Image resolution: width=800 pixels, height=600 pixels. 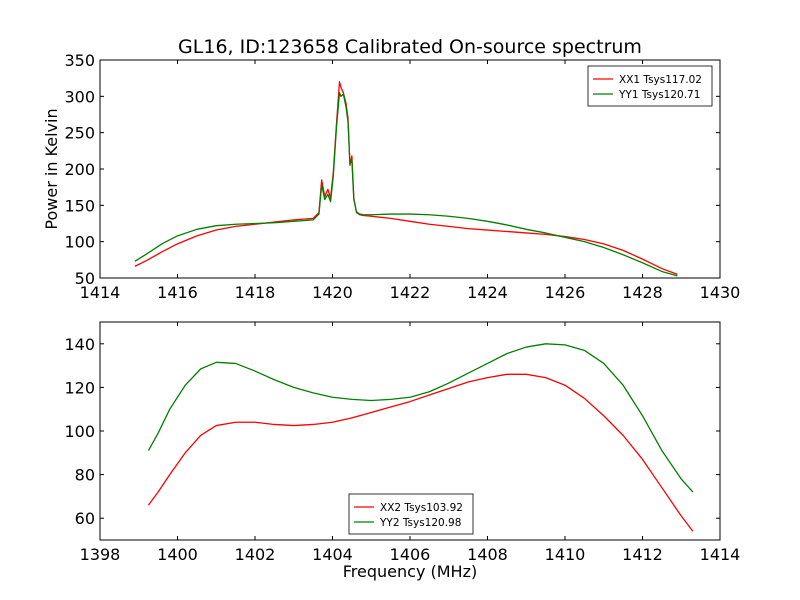 What do you see at coordinates (51, 168) in the screenshot?
I see `top-y-axis-label: Power in Kelvin` at bounding box center [51, 168].